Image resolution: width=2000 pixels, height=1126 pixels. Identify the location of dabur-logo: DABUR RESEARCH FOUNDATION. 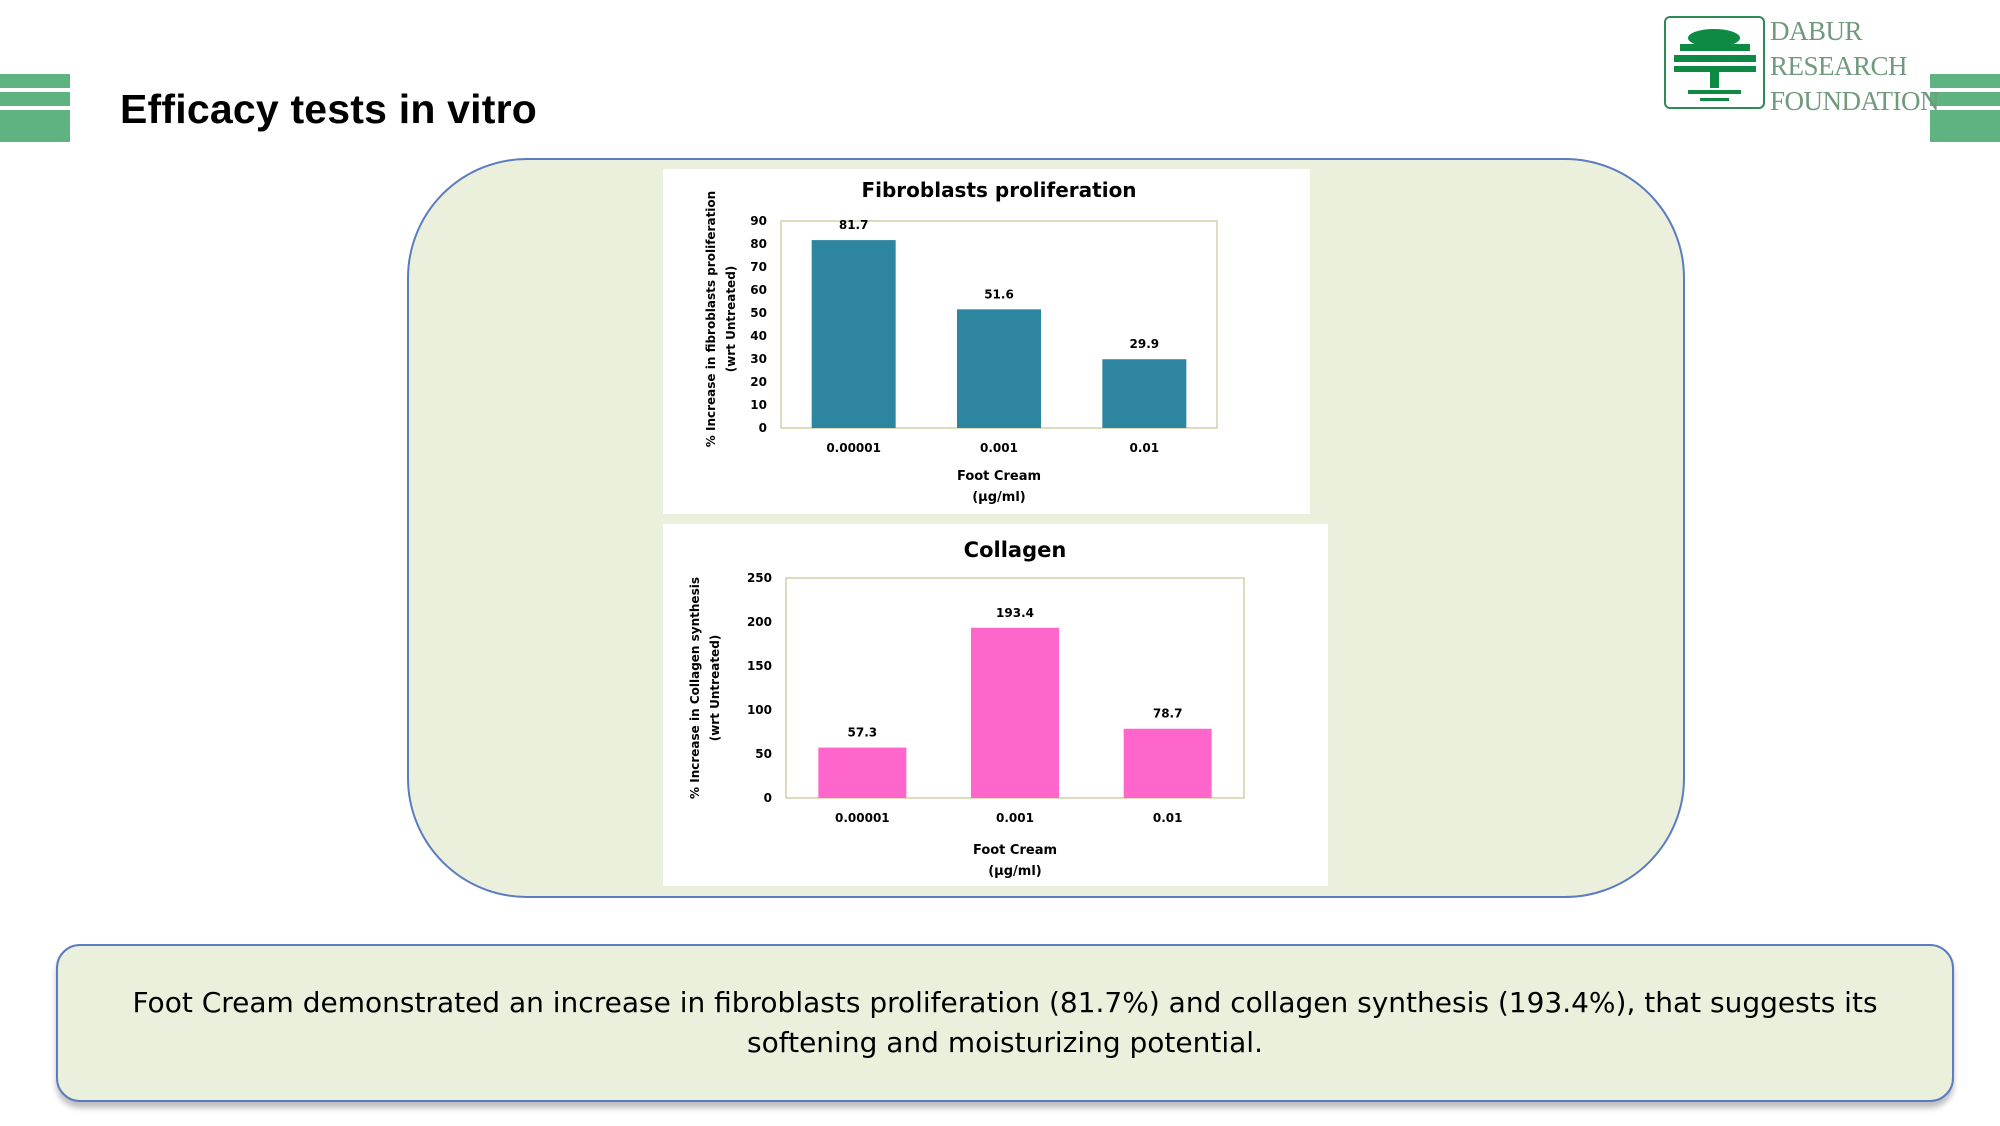
(1802, 65).